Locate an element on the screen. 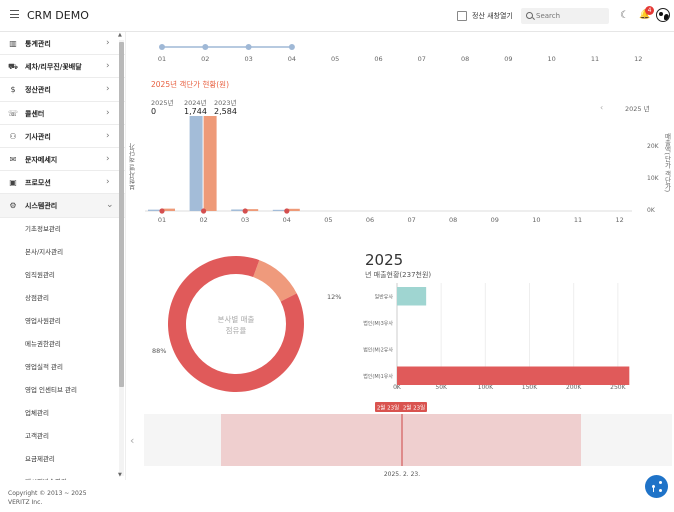 The height and width of the screenshot is (512, 674). bar-chart-y2label: 매출액(단가 객단가) is located at coordinates (667, 163).